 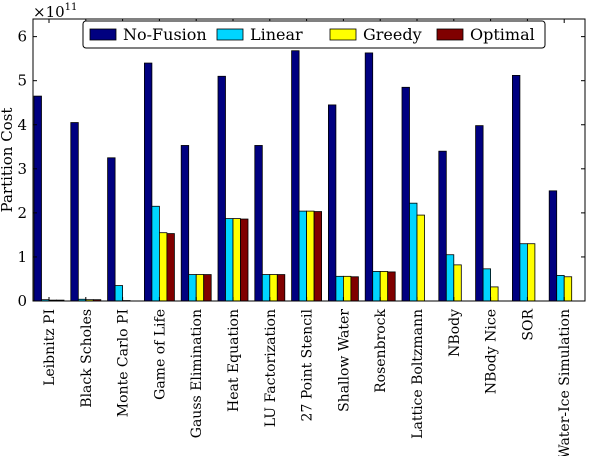 What do you see at coordinates (565, 382) in the screenshot?
I see `x-tick-label: Water-Ice Simulation` at bounding box center [565, 382].